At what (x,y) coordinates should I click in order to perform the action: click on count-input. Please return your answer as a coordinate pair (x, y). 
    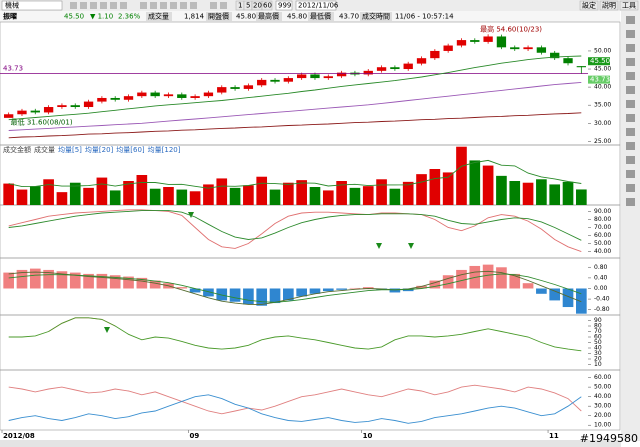
    Looking at the image, I should click on (284, 5).